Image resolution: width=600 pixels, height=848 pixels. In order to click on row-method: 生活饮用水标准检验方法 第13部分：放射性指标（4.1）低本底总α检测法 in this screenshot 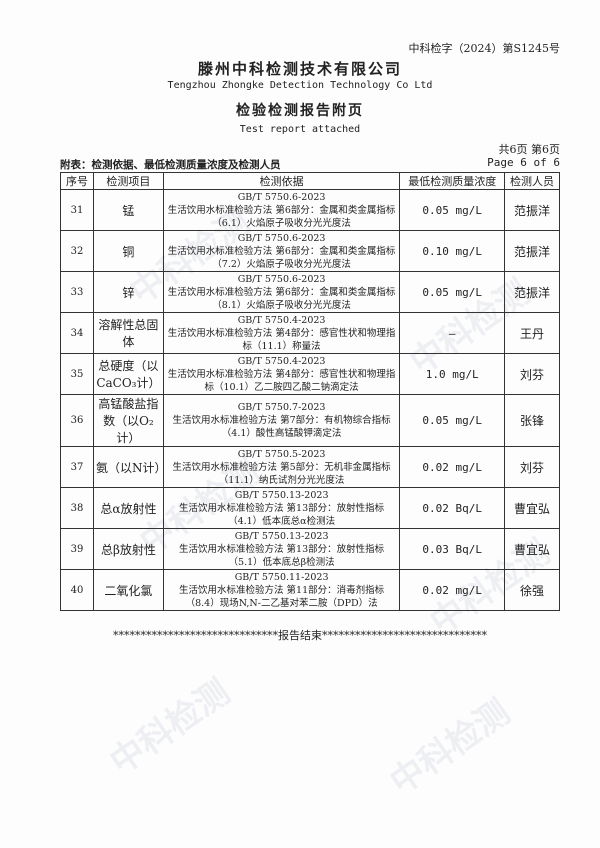, I will do `click(282, 514)`.